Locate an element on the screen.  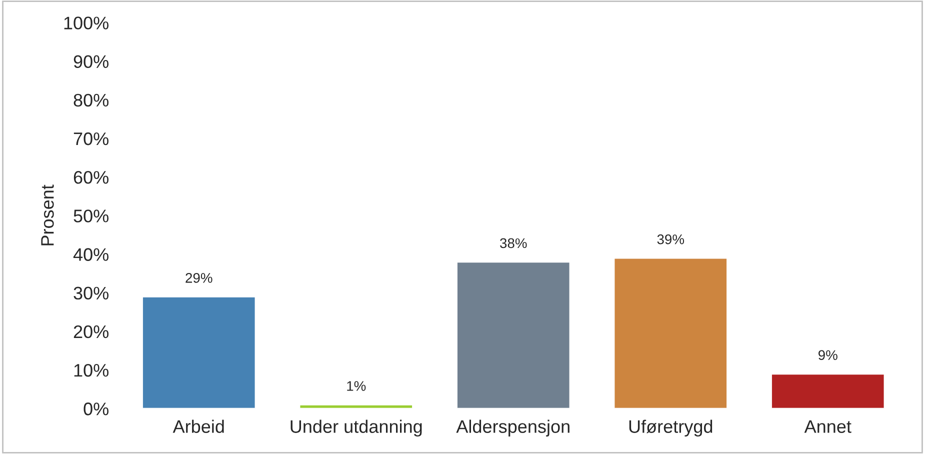
x-tick-label: Alderspensjon is located at coordinates (513, 428).